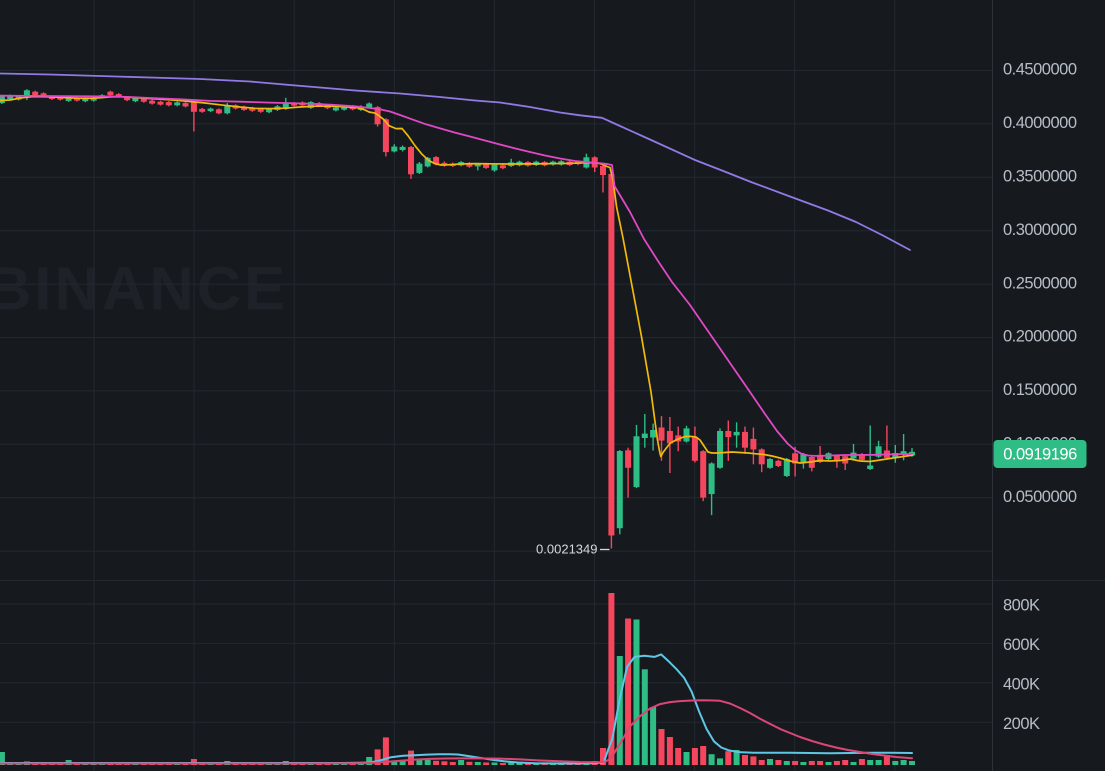 The height and width of the screenshot is (771, 1105). Describe the element at coordinates (1040, 123) in the screenshot. I see `svg-text: 0.4000000` at that location.